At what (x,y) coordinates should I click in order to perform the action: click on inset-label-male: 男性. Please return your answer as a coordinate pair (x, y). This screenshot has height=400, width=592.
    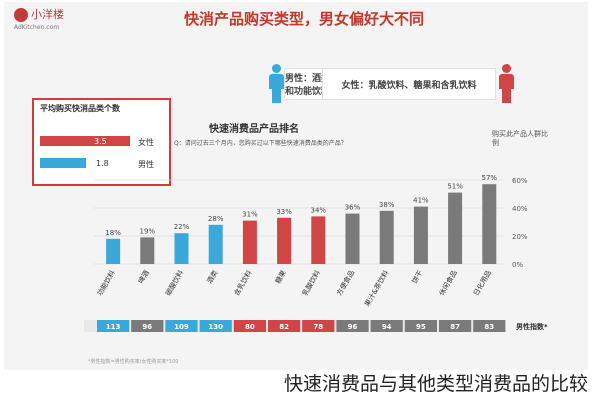
    Looking at the image, I should click on (146, 164).